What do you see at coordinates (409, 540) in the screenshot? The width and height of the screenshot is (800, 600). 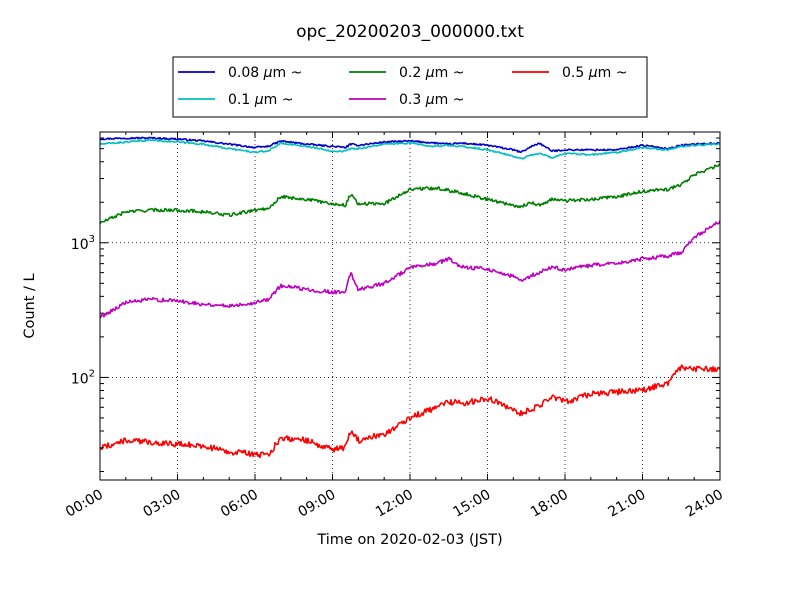 I see `x-axis-label: Time on 2020-02-03 (JST)` at bounding box center [409, 540].